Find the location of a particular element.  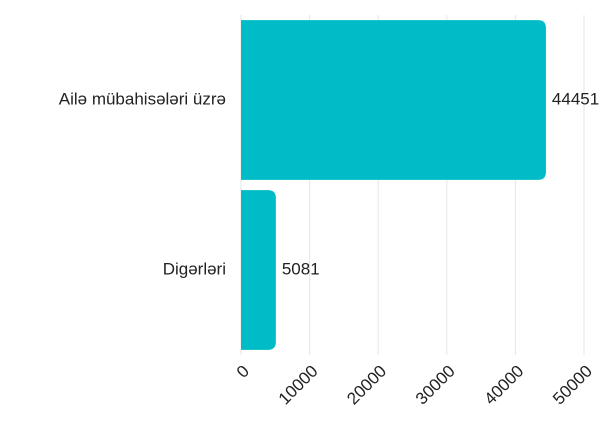

x-tick-label: 50000 is located at coordinates (572, 385).